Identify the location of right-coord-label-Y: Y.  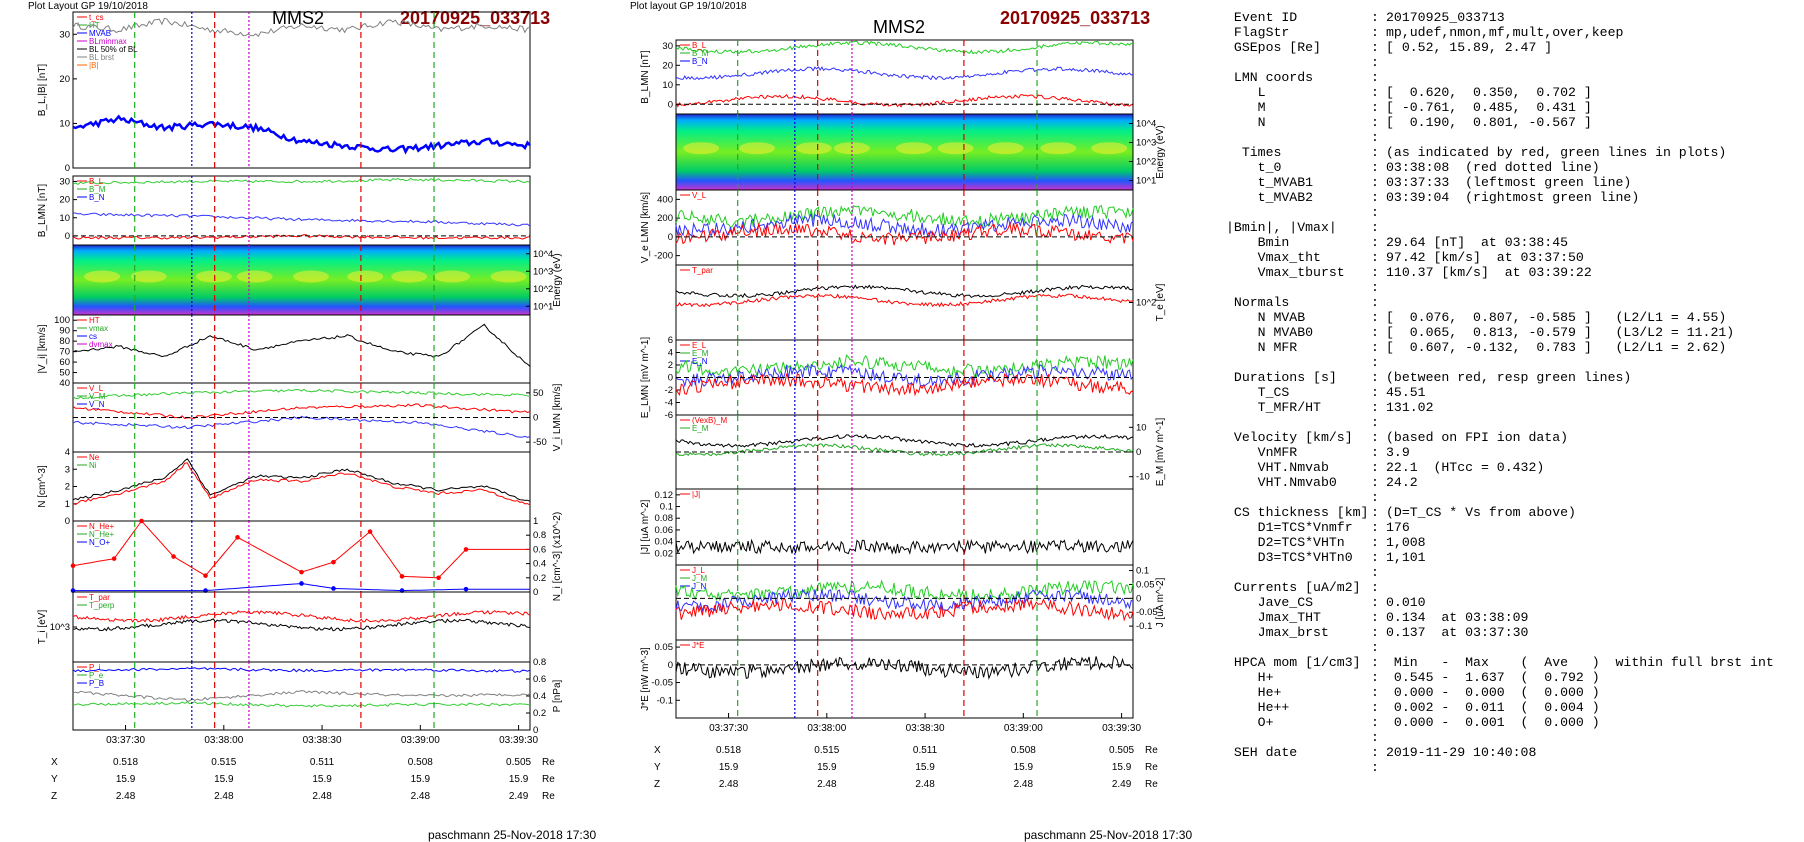
(657, 767).